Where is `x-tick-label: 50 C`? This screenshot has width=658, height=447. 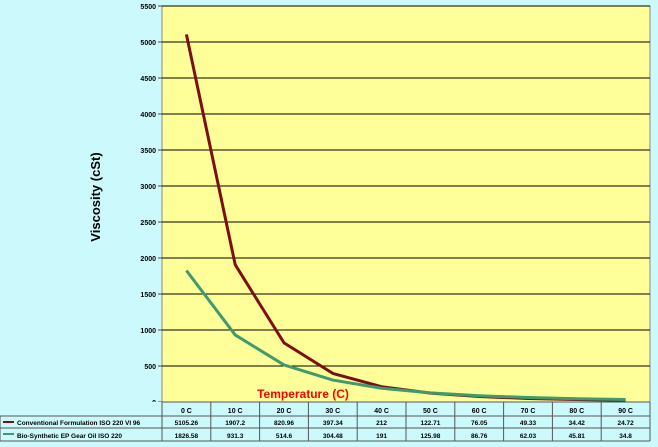
x-tick-label: 50 C is located at coordinates (430, 411).